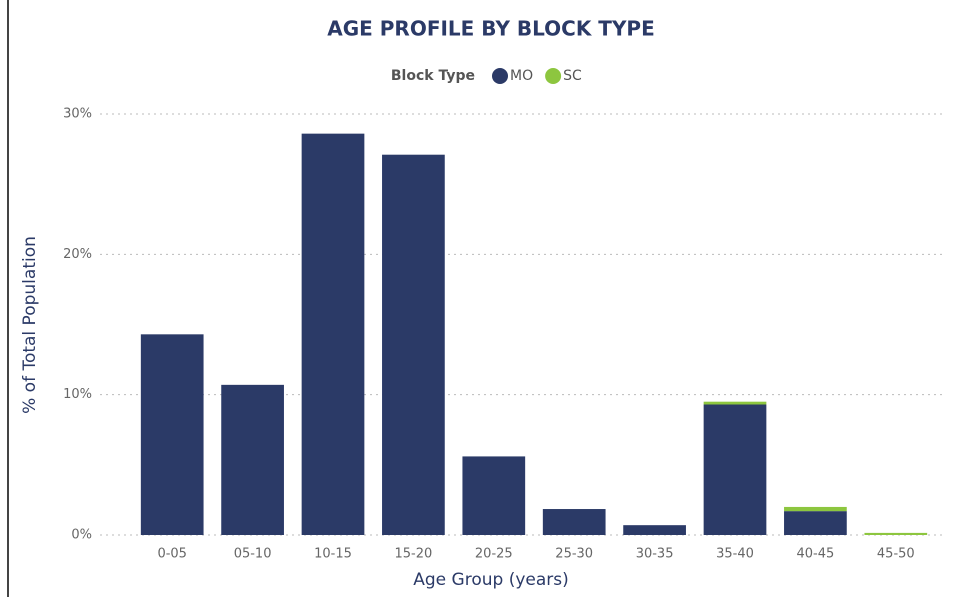 This screenshot has height=597, width=958. Describe the element at coordinates (521, 76) in the screenshot. I see `legend-label: MO` at that location.